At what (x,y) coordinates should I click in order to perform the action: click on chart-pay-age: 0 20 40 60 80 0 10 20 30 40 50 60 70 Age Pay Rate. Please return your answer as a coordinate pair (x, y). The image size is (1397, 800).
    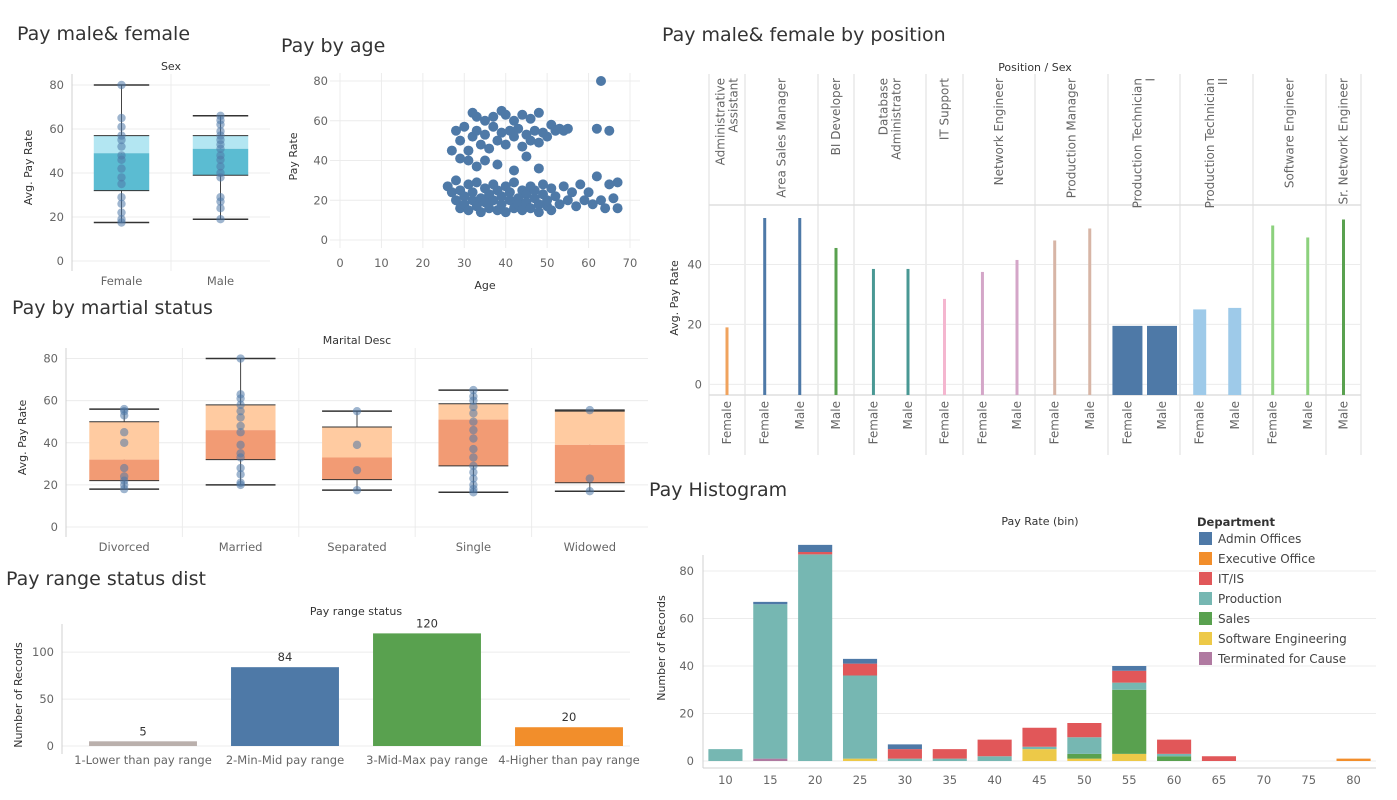
    Looking at the image, I should click on (463, 182).